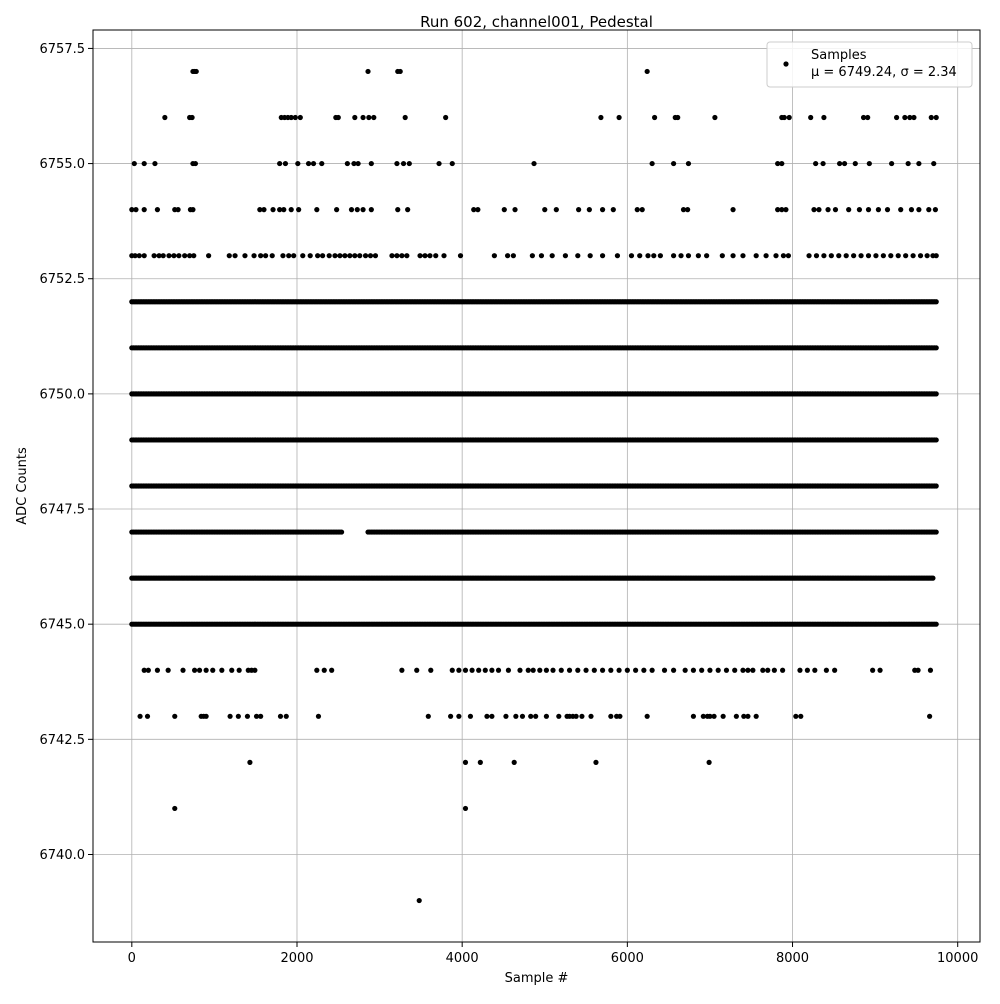  What do you see at coordinates (839, 55) in the screenshot?
I see `legend-label-samples: Samples` at bounding box center [839, 55].